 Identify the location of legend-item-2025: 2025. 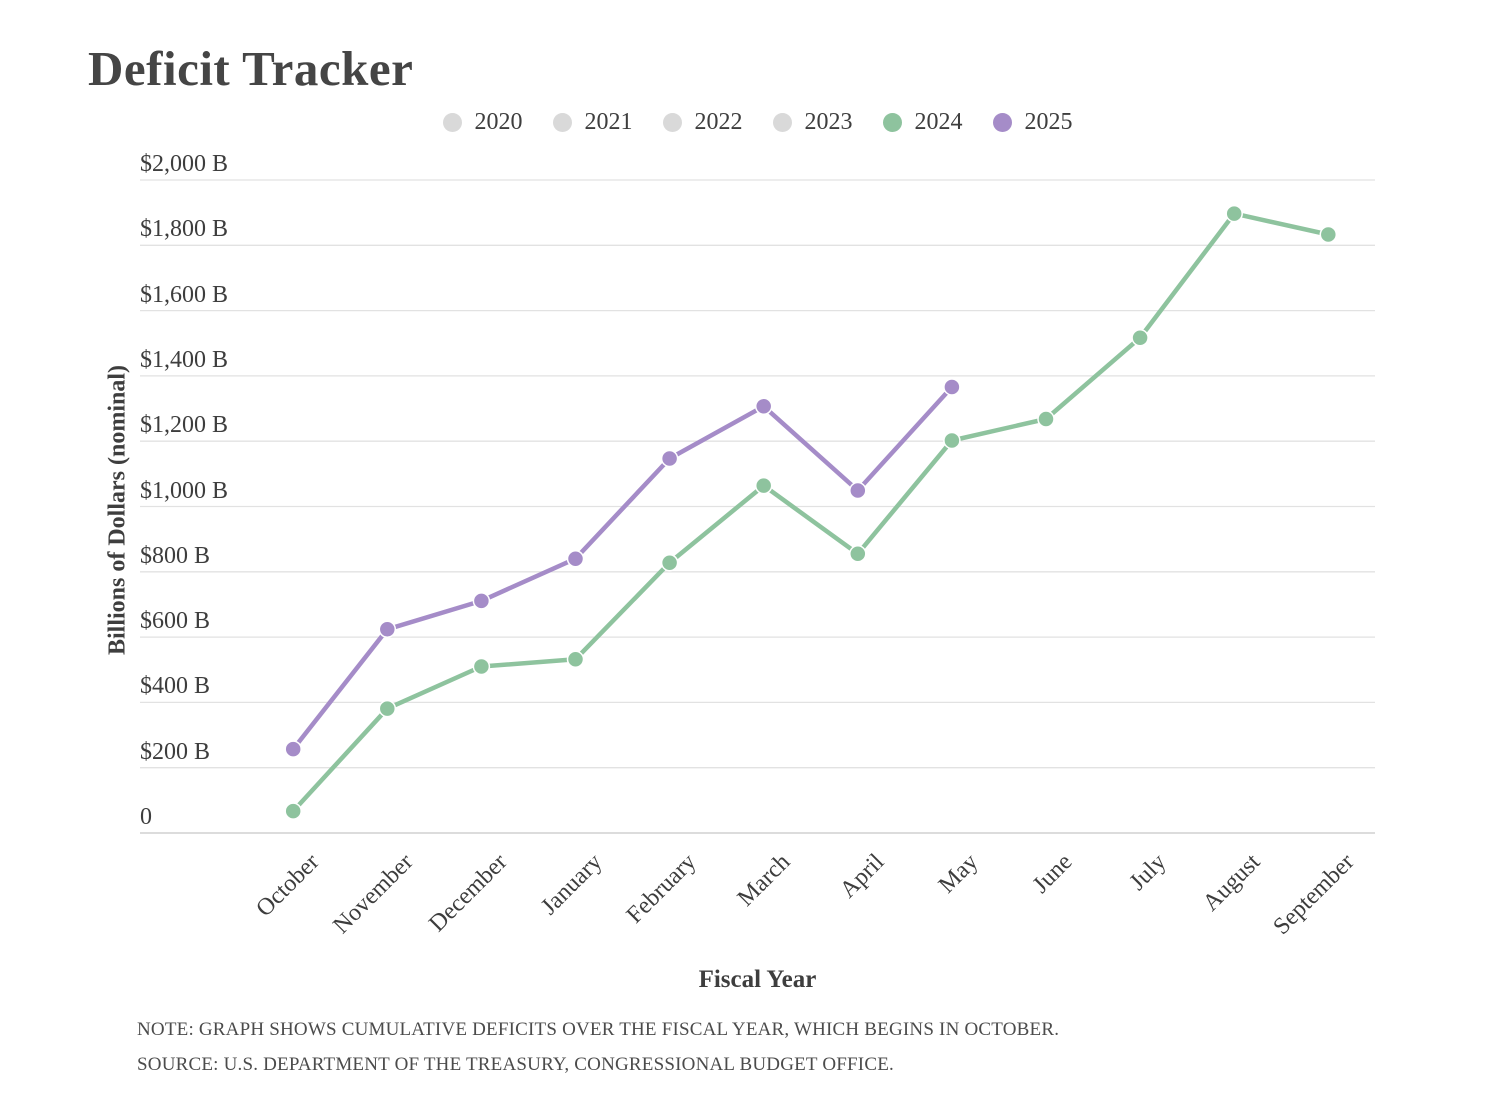
(1032, 122).